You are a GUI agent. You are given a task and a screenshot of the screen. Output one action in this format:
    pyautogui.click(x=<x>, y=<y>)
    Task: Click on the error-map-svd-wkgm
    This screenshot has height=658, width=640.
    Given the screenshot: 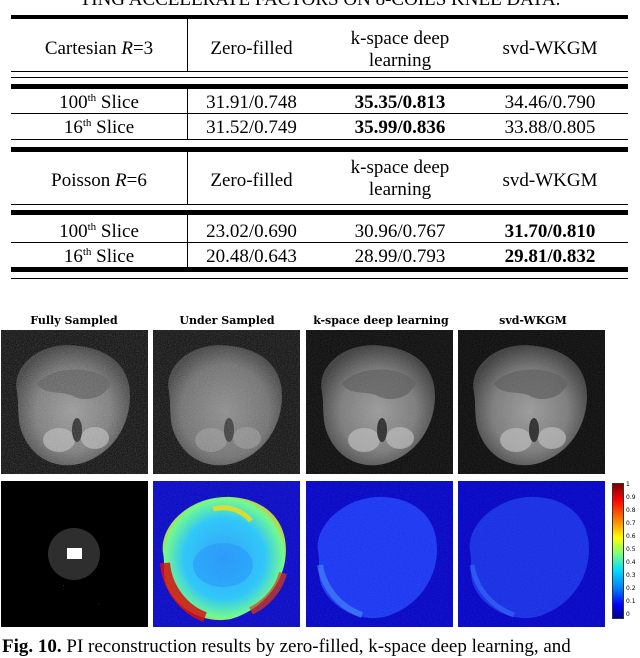 What is the action you would take?
    pyautogui.click(x=531, y=554)
    